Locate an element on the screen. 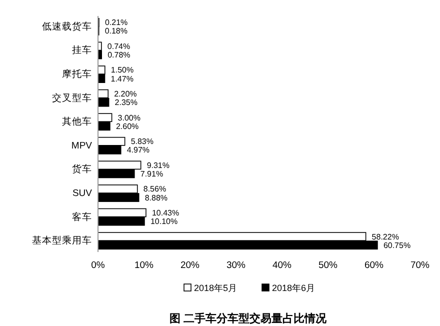  data-label: 7.91% is located at coordinates (152, 173).